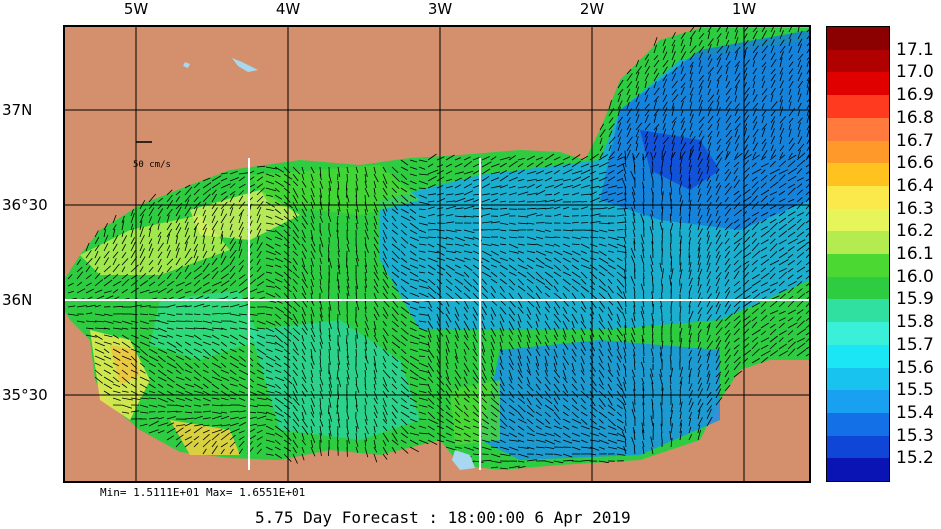  I want to click on legend-label: 16.0, so click(915, 276).